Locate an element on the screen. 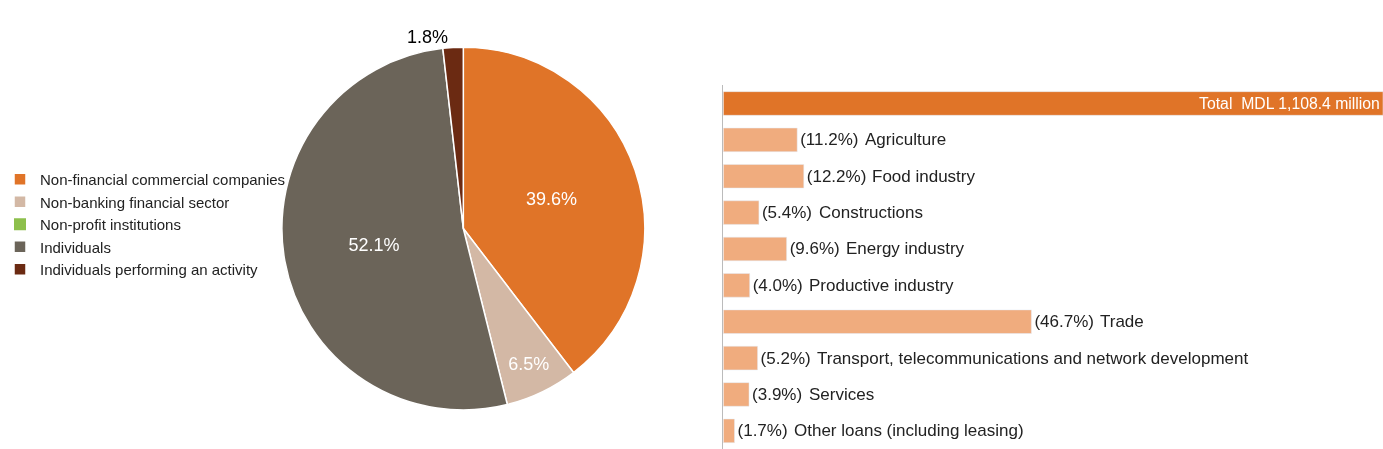 The width and height of the screenshot is (1383, 449). legend-label: Non-banking financial sector is located at coordinates (135, 202).